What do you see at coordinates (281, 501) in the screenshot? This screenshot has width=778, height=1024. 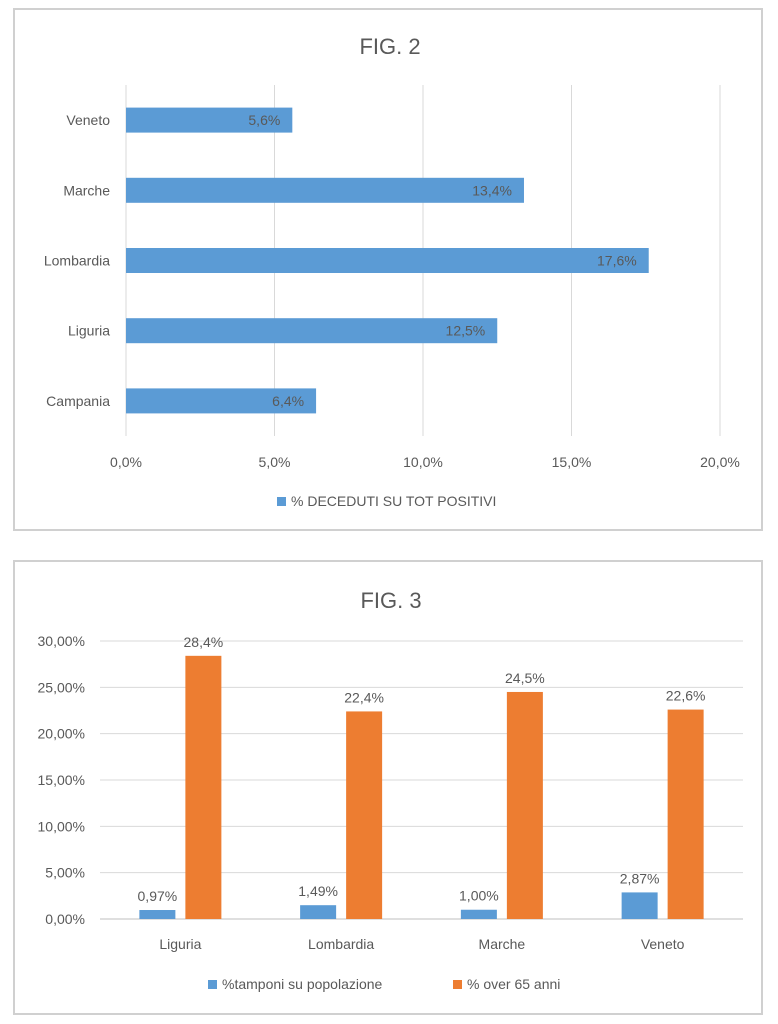 I see `fig2-legend-swatch` at bounding box center [281, 501].